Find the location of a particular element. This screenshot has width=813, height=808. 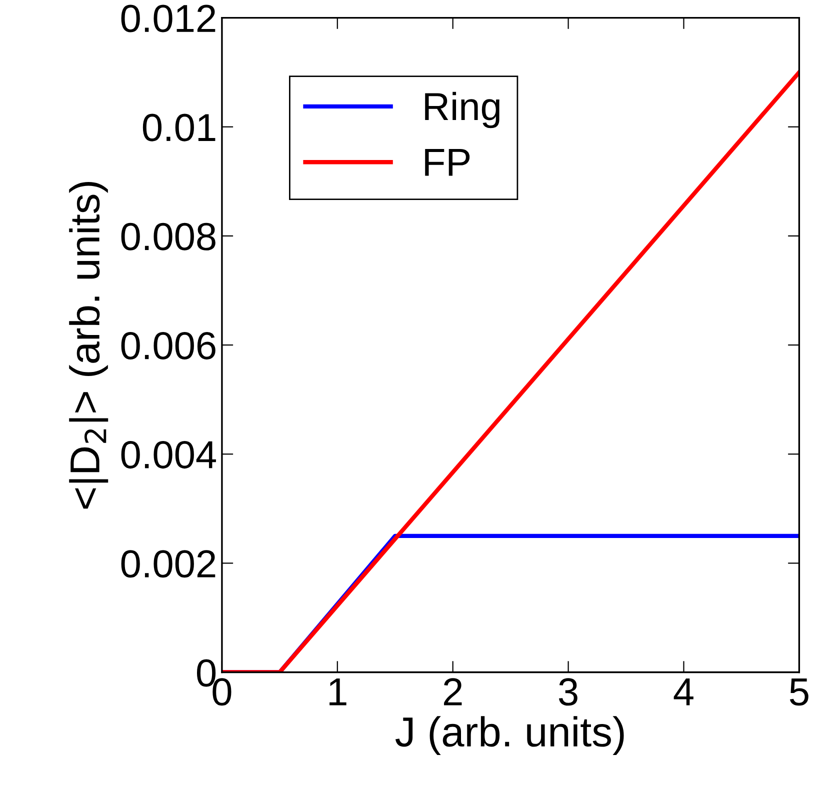

x-tick-label: 2 is located at coordinates (453, 692).